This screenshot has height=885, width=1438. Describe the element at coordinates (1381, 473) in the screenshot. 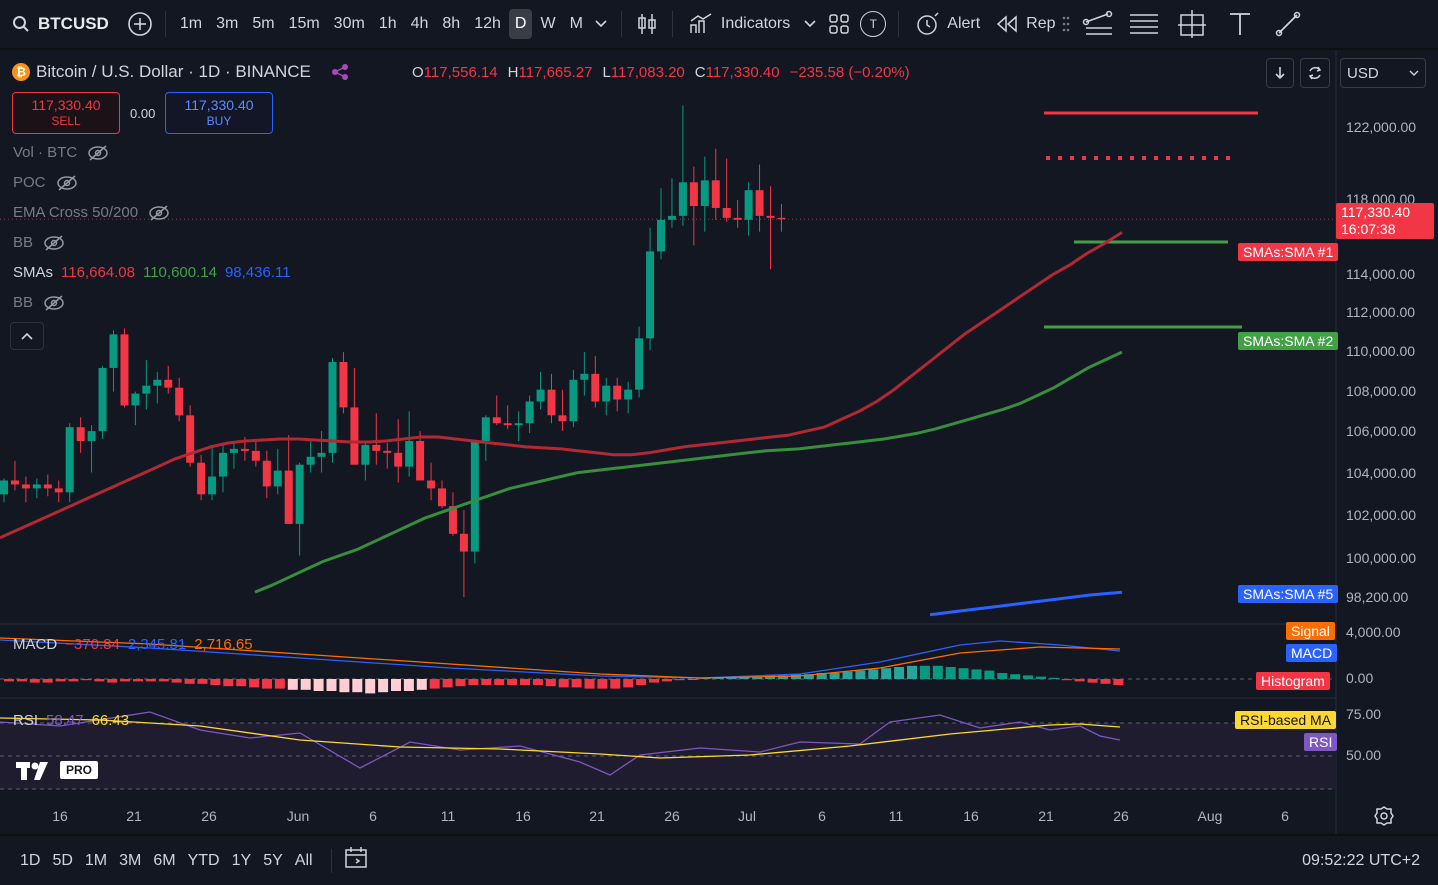

I see `price-axis-label: 104,000.00` at that location.